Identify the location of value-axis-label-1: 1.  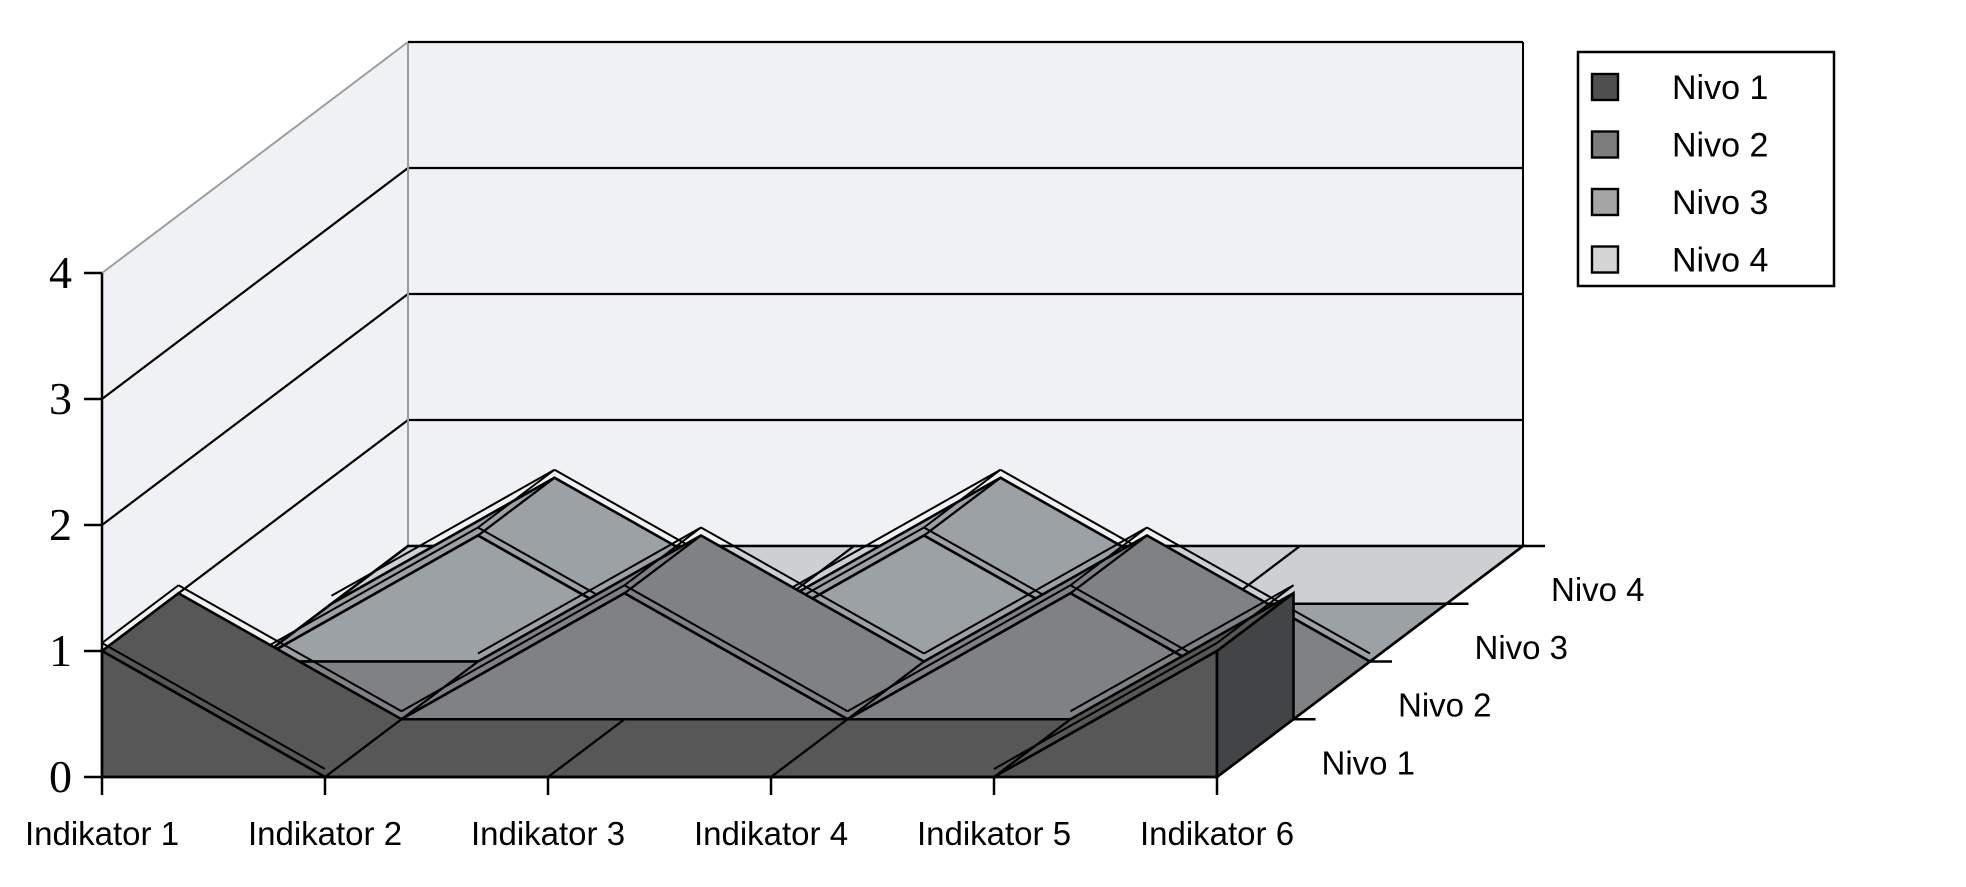
(60, 650).